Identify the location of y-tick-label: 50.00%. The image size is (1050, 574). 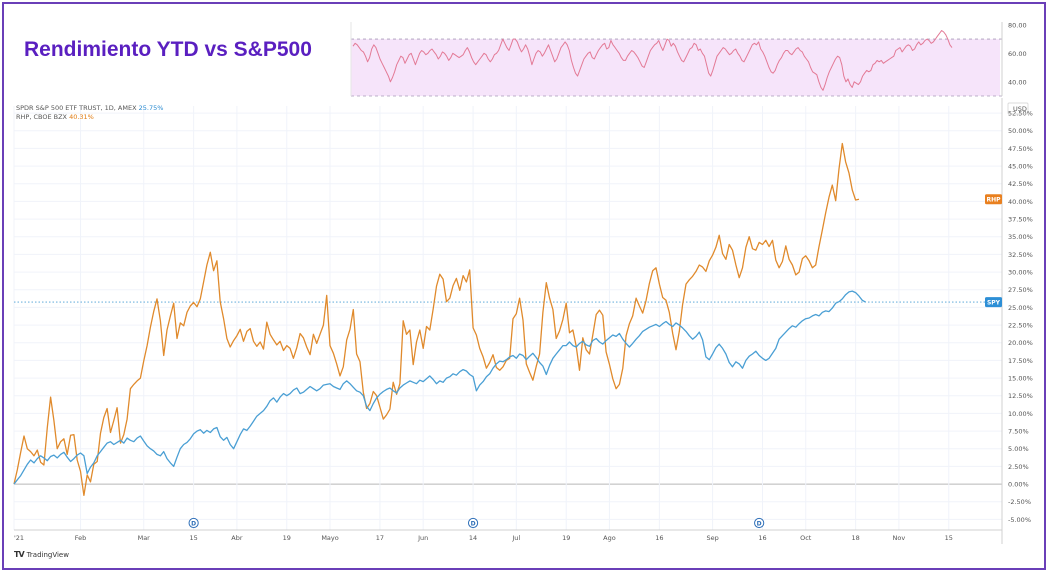
(1020, 131).